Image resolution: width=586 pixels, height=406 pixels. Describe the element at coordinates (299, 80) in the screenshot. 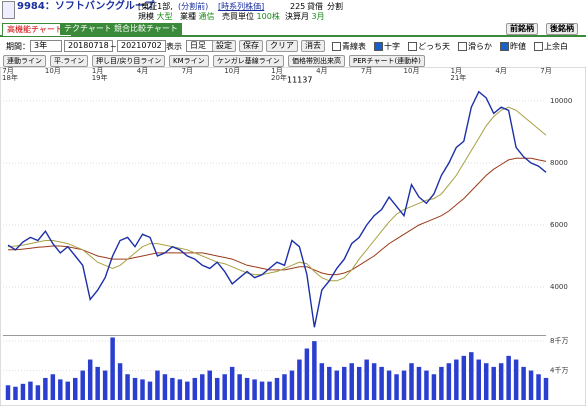

I see `annotation: 11137` at that location.